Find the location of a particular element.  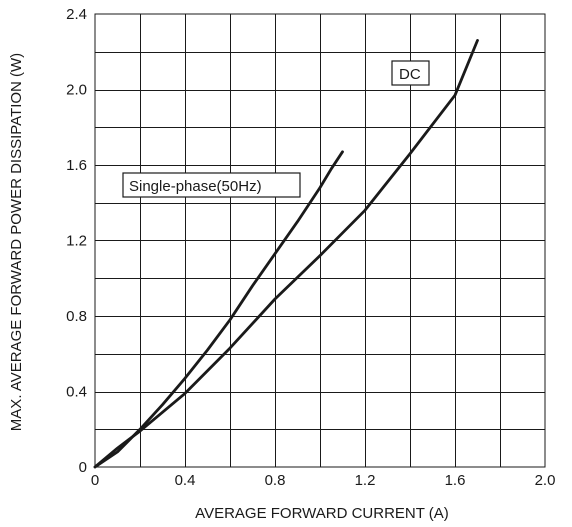

annotation-single-phase-text: Single-phase(50Hz) is located at coordinates (195, 186).